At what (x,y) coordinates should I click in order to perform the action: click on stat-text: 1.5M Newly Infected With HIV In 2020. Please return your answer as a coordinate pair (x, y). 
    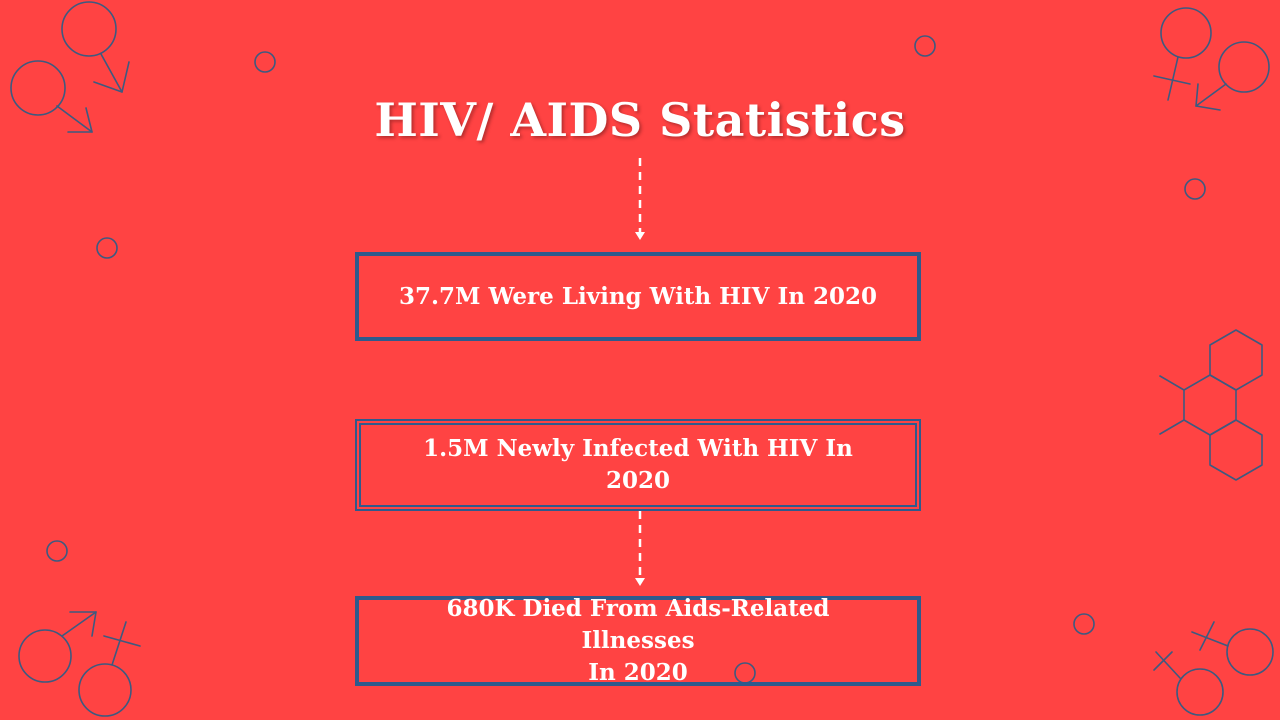
    Looking at the image, I should click on (638, 465).